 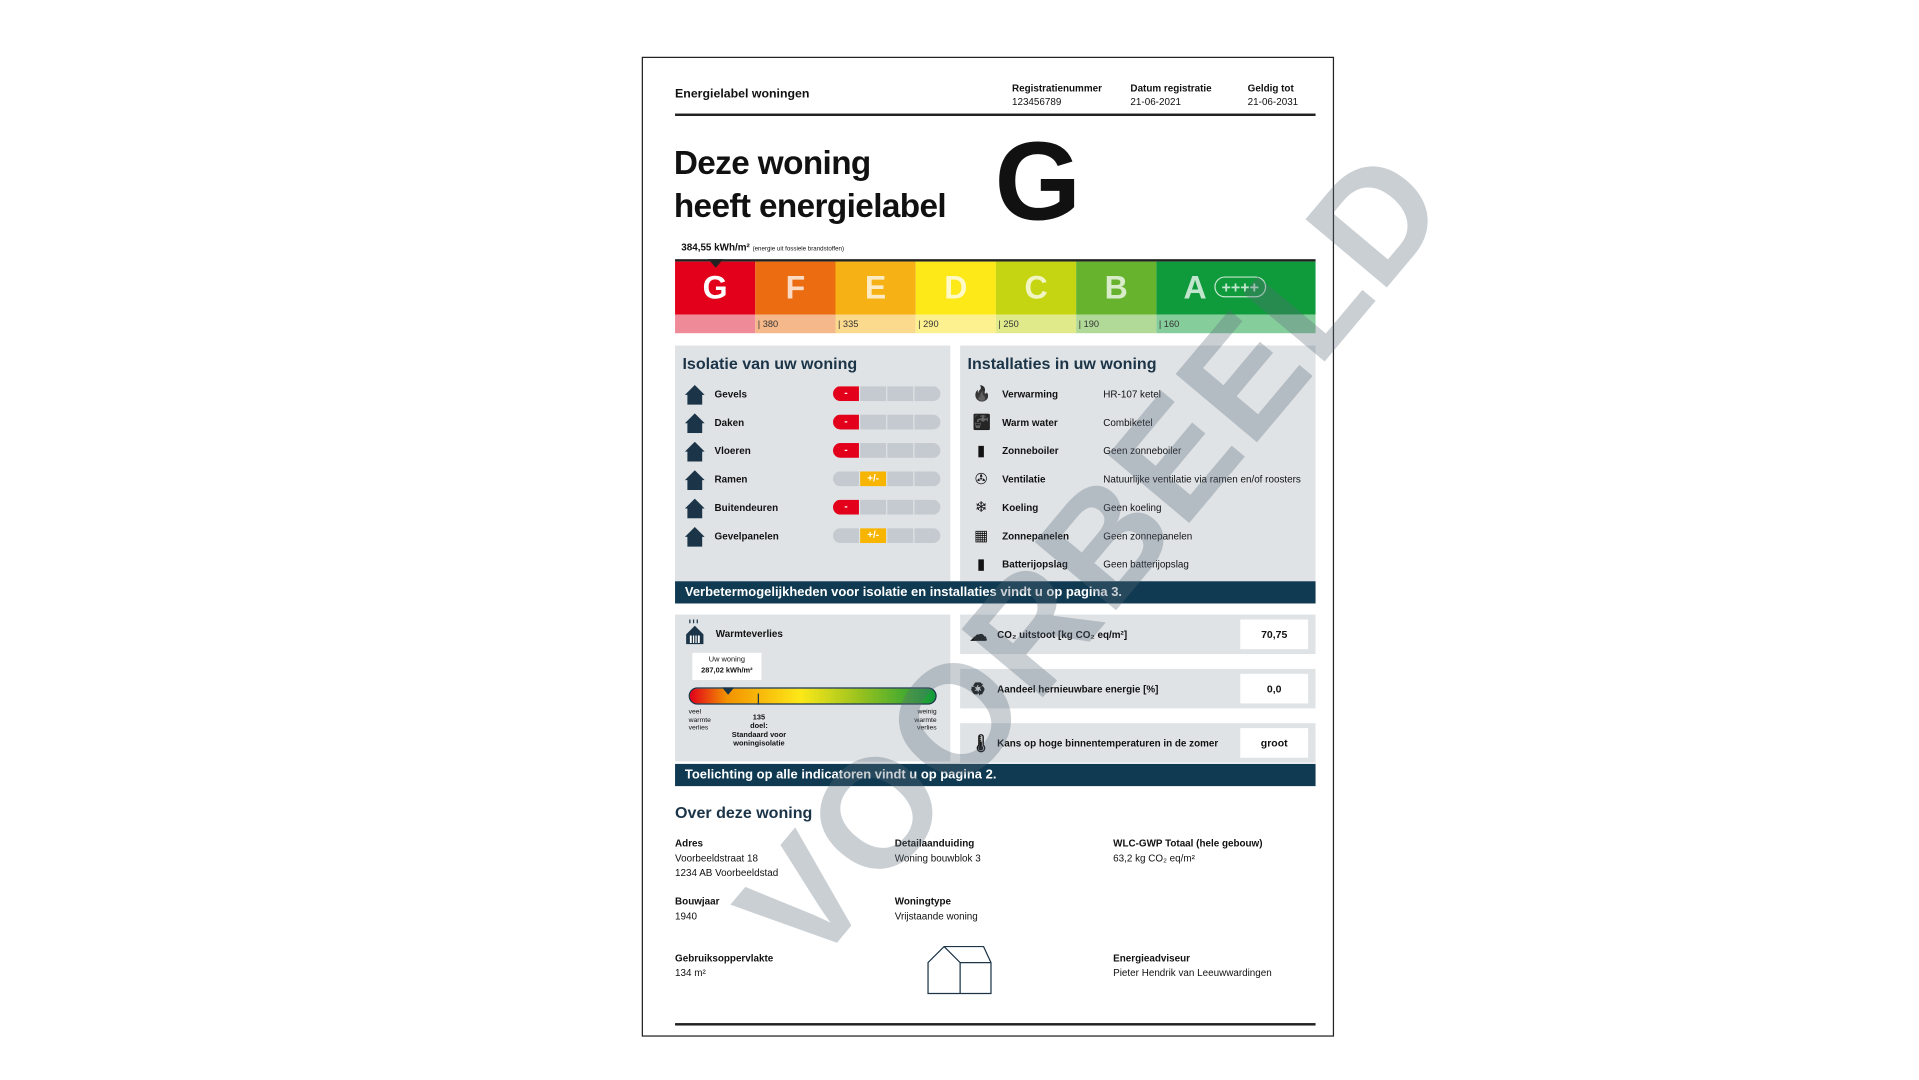 I want to click on isolatie-label: Vloeren, so click(x=732, y=450).